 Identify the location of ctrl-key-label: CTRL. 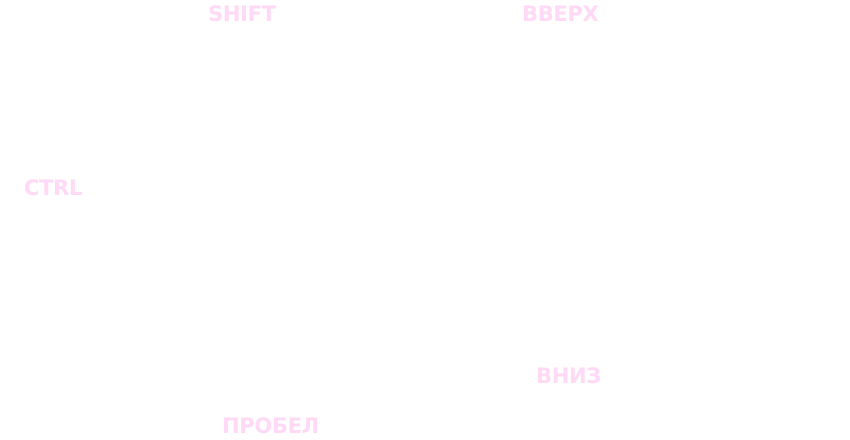
(53, 188).